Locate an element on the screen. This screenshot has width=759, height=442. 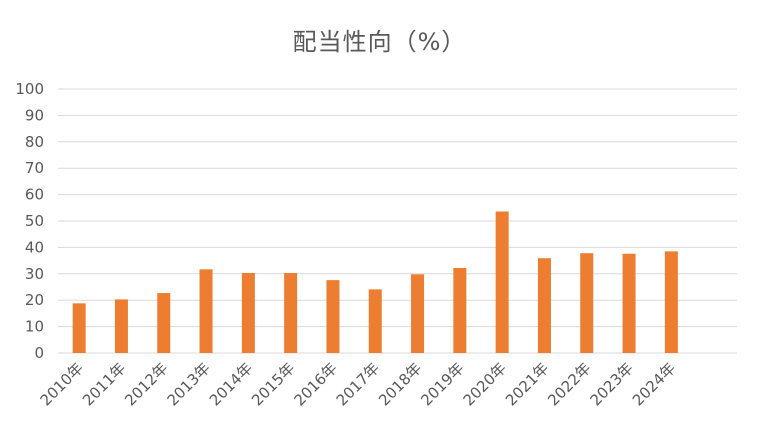
y-tick-label: 20 is located at coordinates (34, 300).